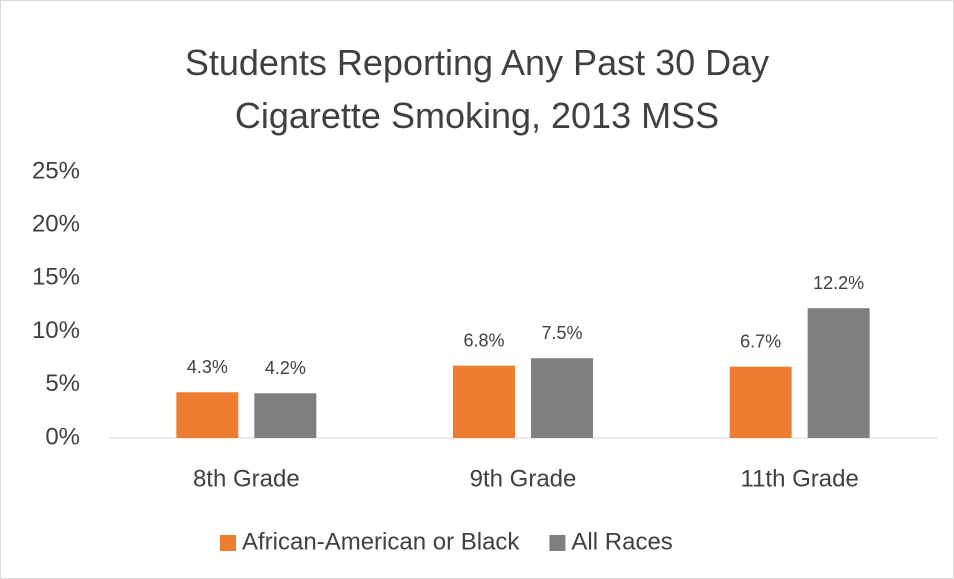 This screenshot has width=954, height=579. What do you see at coordinates (561, 333) in the screenshot?
I see `data-label: 7.5%` at bounding box center [561, 333].